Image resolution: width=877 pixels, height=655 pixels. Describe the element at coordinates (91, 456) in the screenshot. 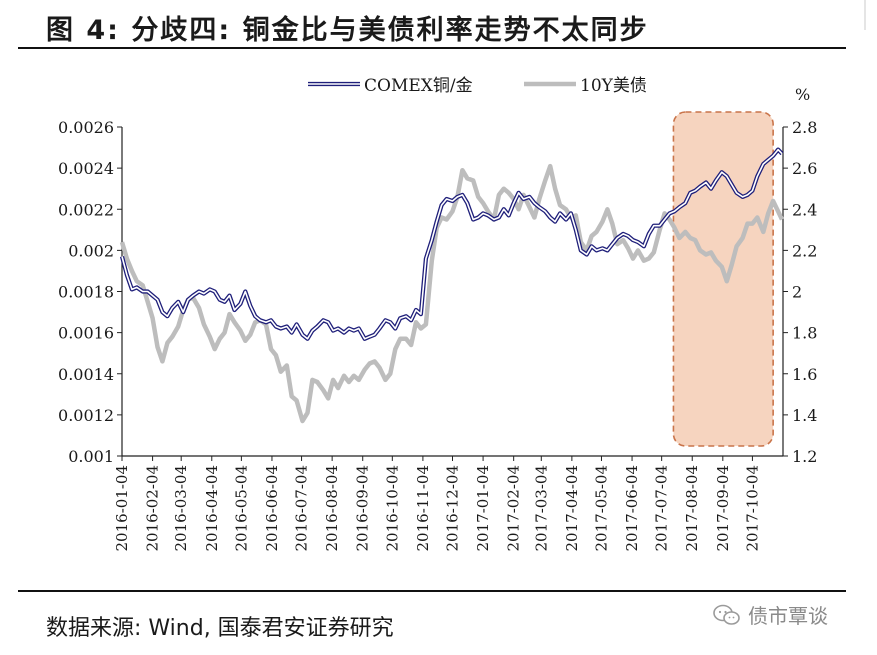

I see `left-tick-label: 0.001` at that location.